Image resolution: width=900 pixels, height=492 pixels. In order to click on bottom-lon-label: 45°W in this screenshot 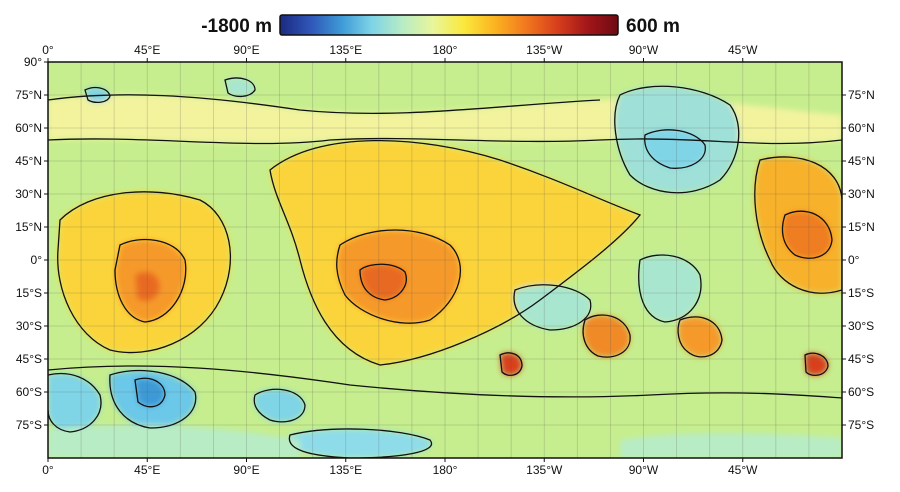, I will do `click(743, 470)`.